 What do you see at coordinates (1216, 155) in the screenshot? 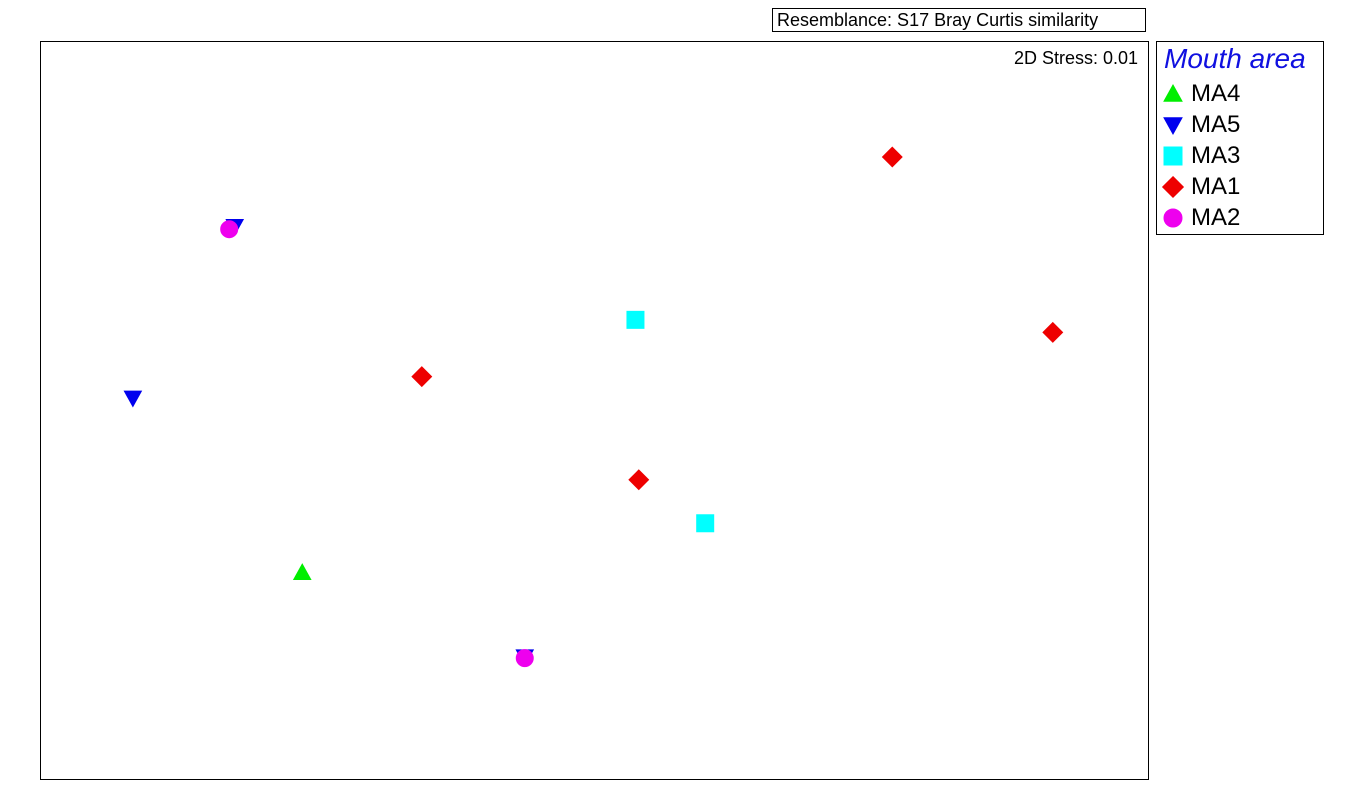
I see `legend-label: MA3` at bounding box center [1216, 155].